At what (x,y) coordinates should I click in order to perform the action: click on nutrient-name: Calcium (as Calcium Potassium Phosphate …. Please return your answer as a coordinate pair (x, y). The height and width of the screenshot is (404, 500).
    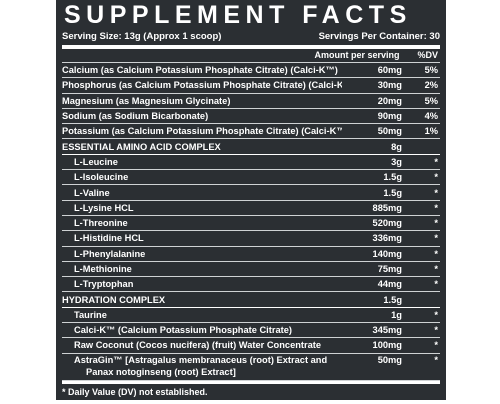
    Looking at the image, I should click on (200, 70).